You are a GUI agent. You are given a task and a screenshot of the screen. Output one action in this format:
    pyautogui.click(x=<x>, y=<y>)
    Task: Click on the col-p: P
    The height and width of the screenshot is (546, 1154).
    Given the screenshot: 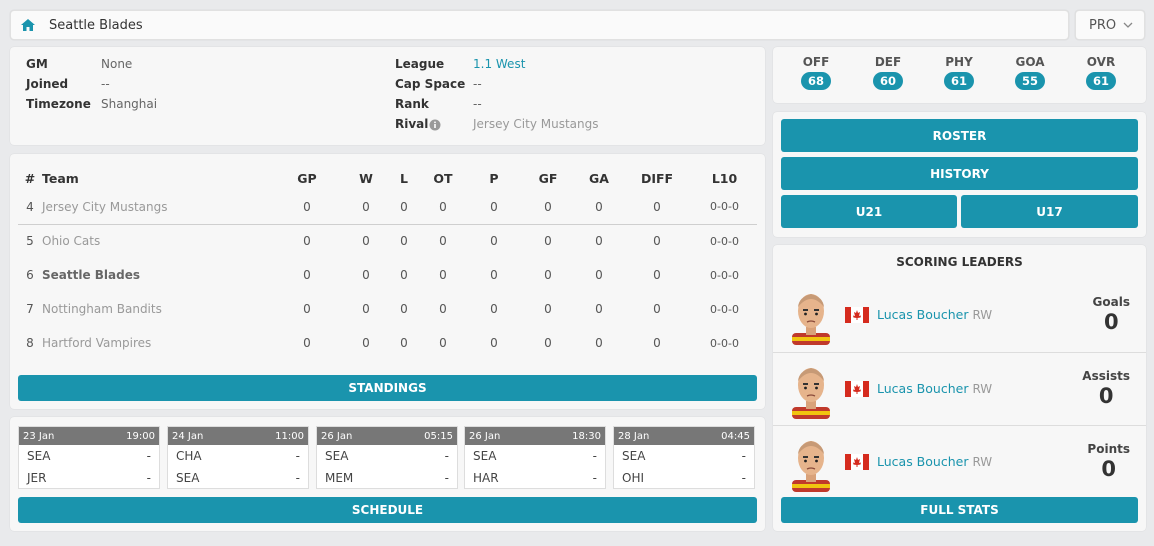 What is the action you would take?
    pyautogui.click(x=494, y=178)
    